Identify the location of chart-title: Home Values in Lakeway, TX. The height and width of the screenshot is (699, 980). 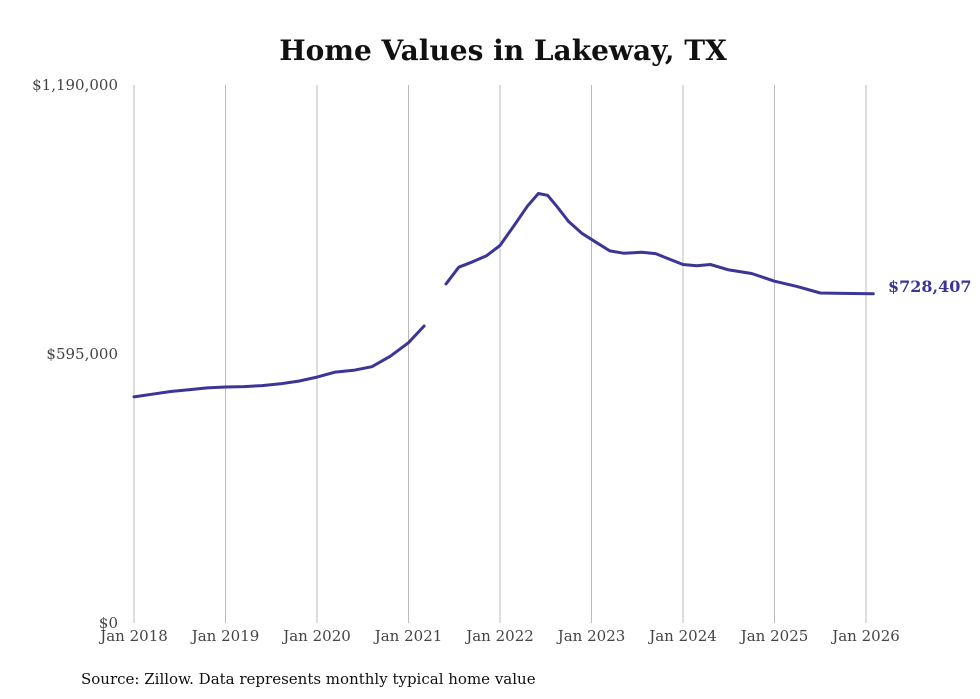
(503, 50).